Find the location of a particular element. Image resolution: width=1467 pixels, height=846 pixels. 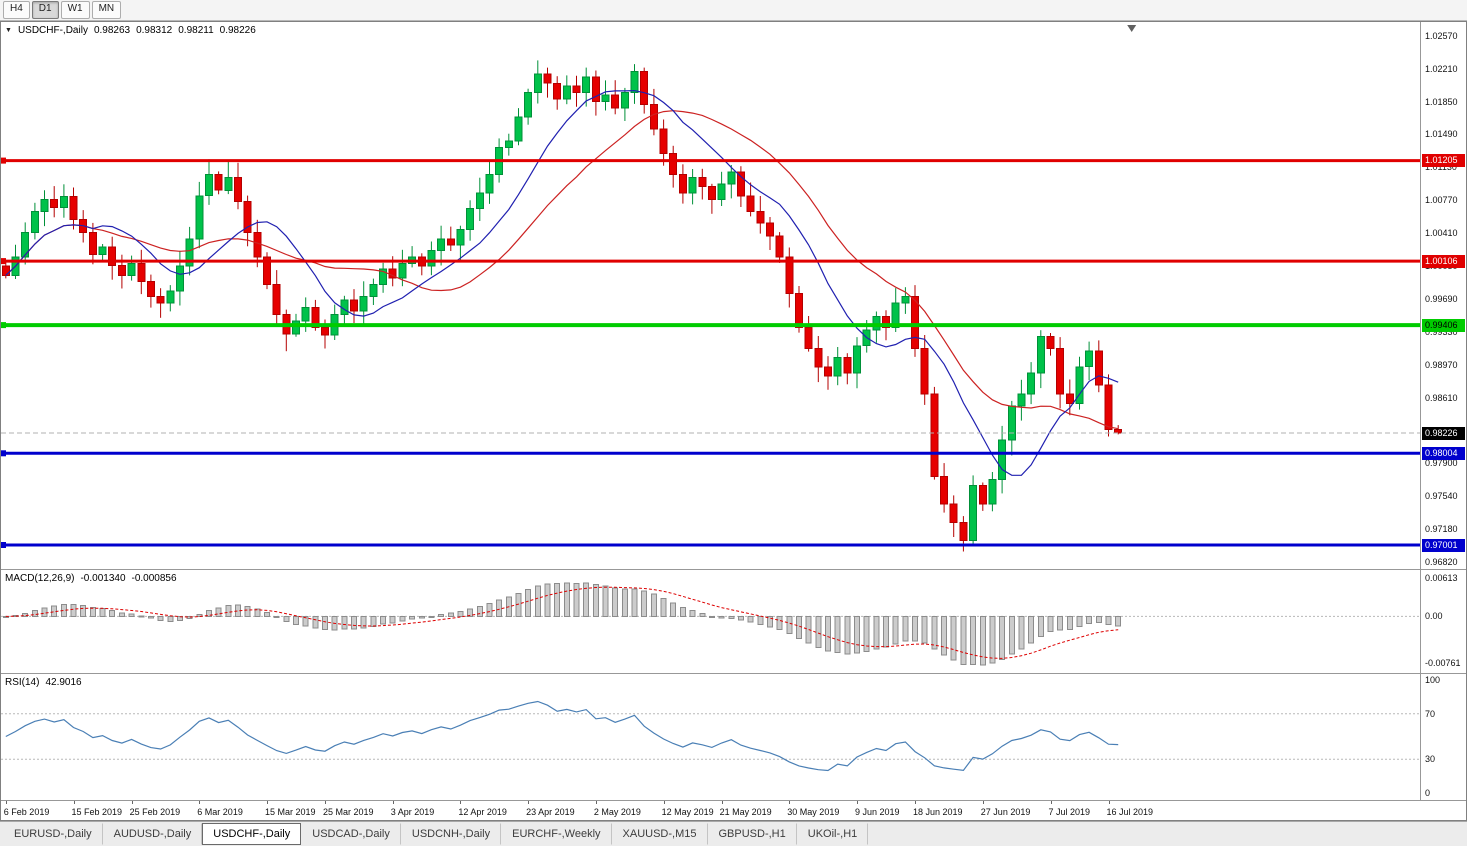

timeframe-button-d1: D1 is located at coordinates (45, 10).